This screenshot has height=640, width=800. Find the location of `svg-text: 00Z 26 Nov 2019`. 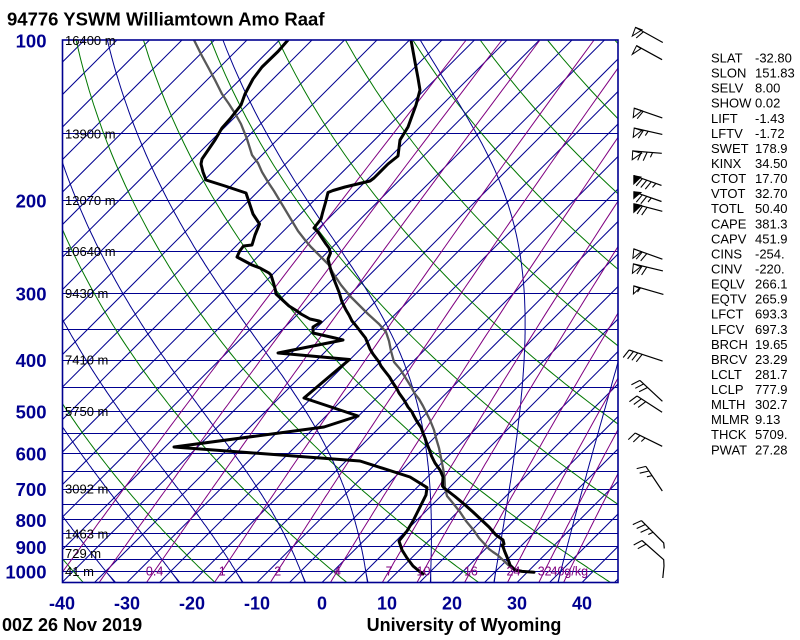

svg-text: 00Z 26 Nov 2019 is located at coordinates (72, 625).